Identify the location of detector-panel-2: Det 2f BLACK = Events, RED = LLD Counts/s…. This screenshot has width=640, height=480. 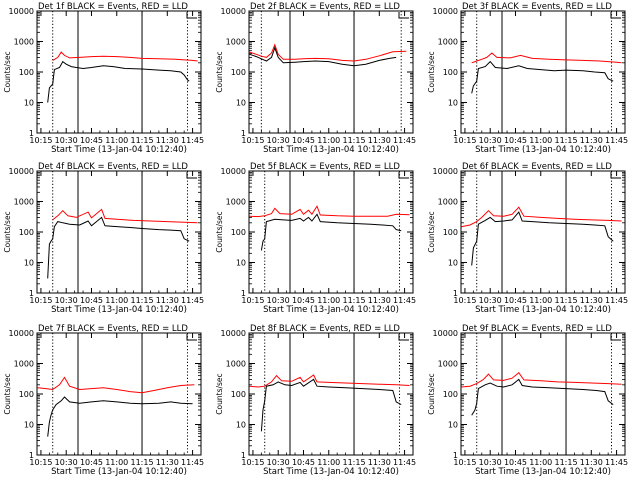
(315, 78).